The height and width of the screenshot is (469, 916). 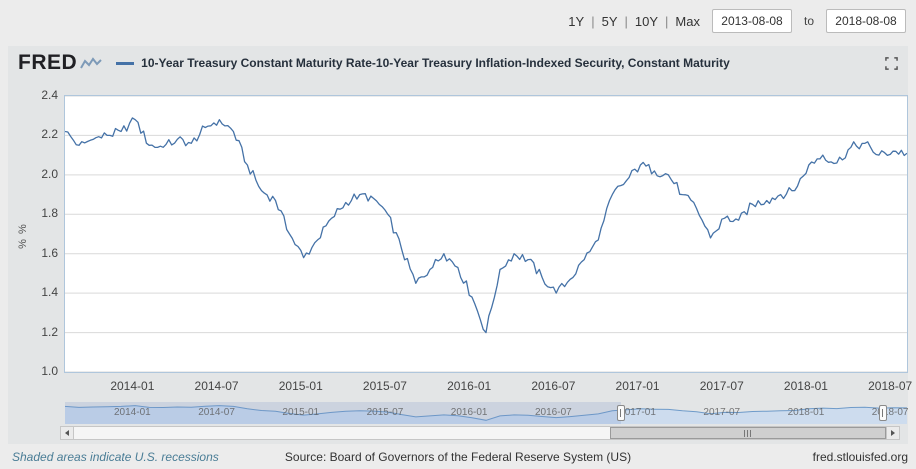 What do you see at coordinates (469, 386) in the screenshot?
I see `x-tick-label: 2016-01` at bounding box center [469, 386].